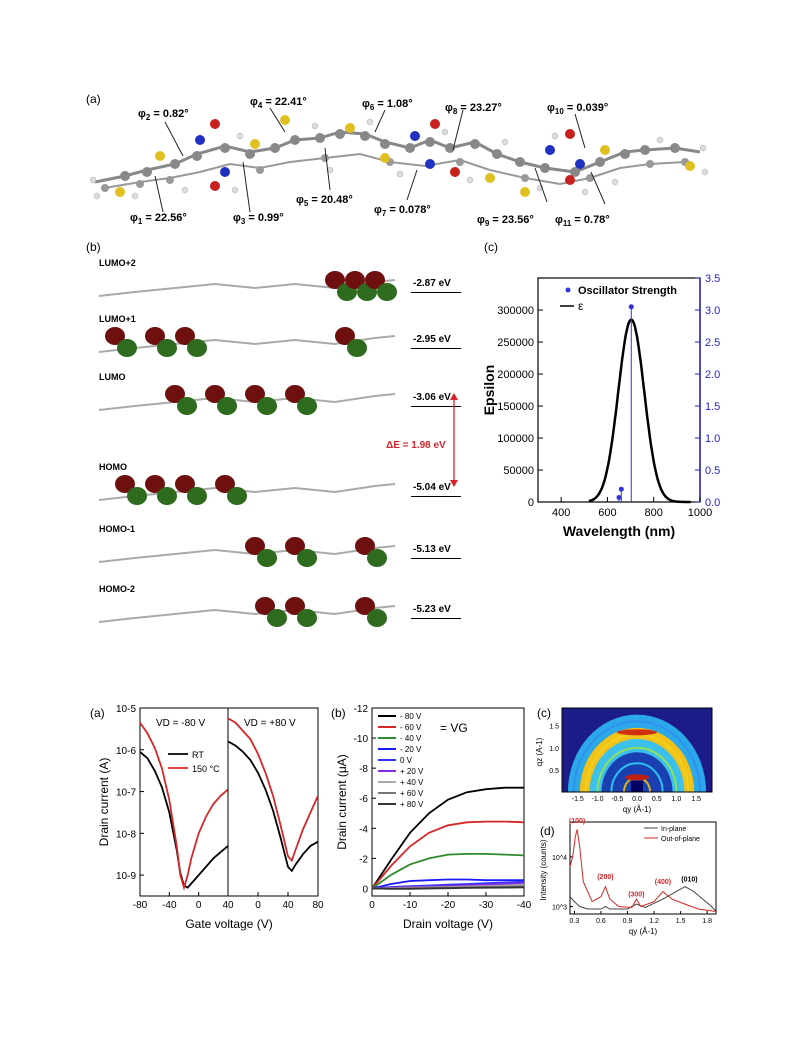 The width and height of the screenshot is (793, 1057). Describe the element at coordinates (363, 859) in the screenshot. I see `y-tick-label: -2` at that location.